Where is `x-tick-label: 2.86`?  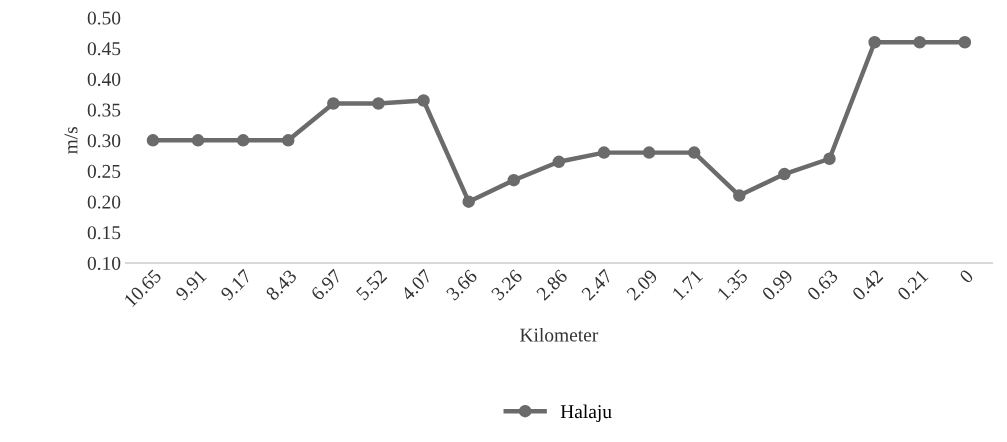 x-tick-label: 2.86 is located at coordinates (552, 285).